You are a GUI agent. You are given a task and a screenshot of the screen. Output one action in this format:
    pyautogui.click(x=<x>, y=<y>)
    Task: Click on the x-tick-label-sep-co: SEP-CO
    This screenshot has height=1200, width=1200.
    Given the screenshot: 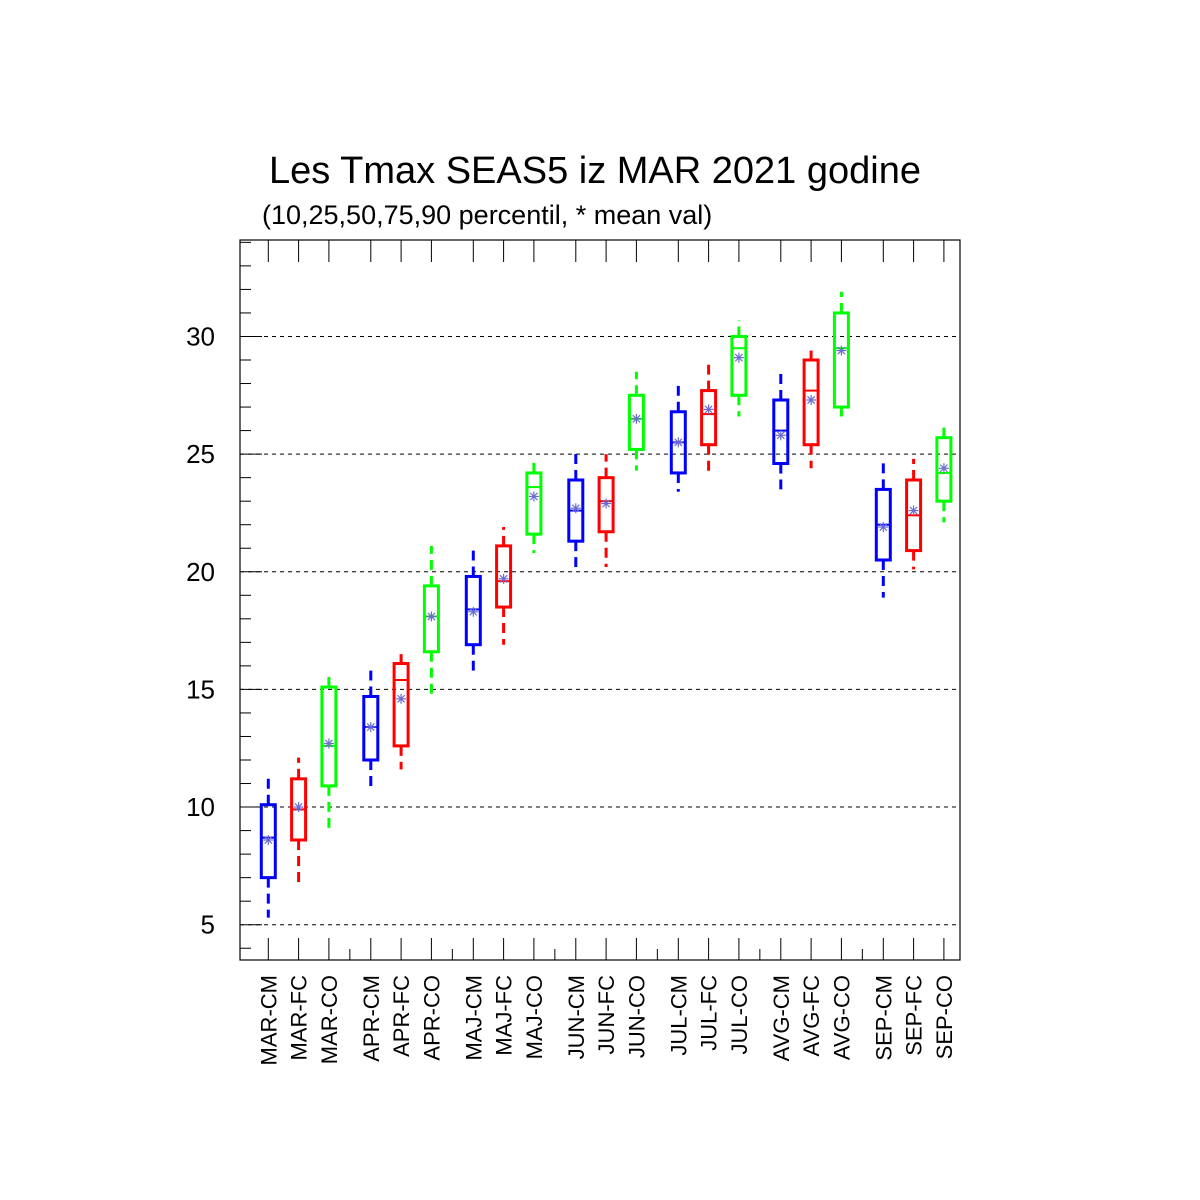 What is the action you would take?
    pyautogui.click(x=944, y=1017)
    